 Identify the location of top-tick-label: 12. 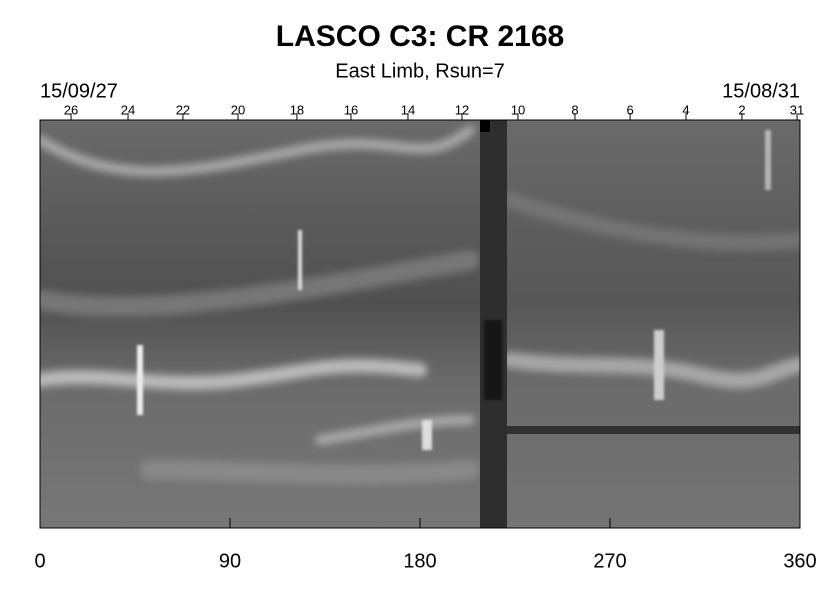
(462, 109).